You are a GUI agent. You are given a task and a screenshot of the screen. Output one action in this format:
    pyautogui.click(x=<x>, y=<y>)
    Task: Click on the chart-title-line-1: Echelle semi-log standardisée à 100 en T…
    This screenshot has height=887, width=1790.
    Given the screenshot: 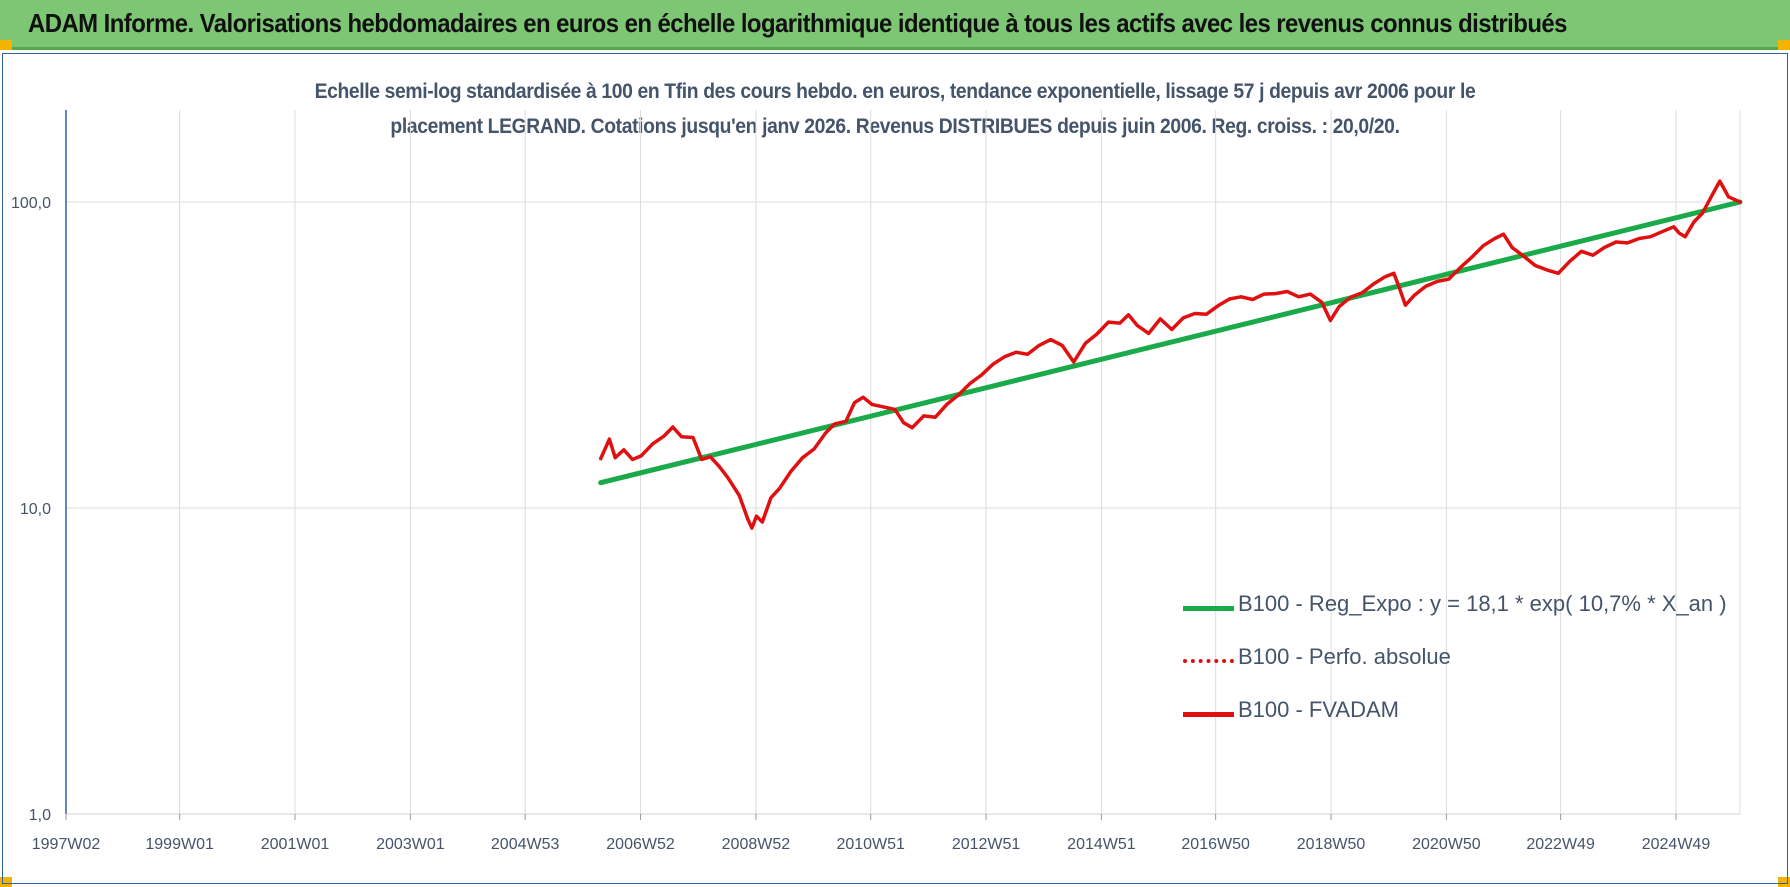 What is the action you would take?
    pyautogui.click(x=895, y=91)
    